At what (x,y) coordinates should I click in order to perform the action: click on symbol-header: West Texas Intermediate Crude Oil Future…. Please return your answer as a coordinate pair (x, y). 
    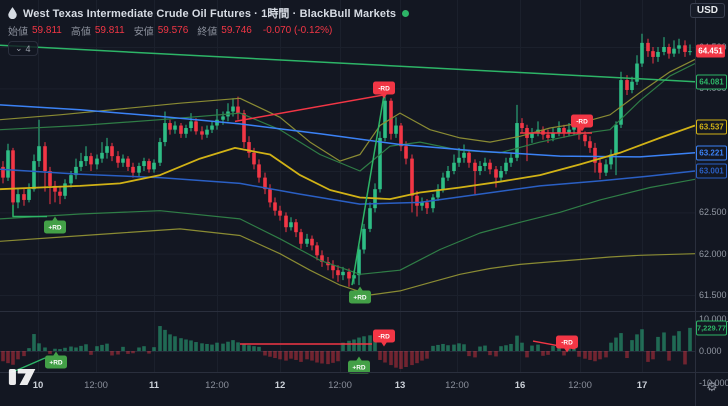
    Looking at the image, I should click on (209, 13).